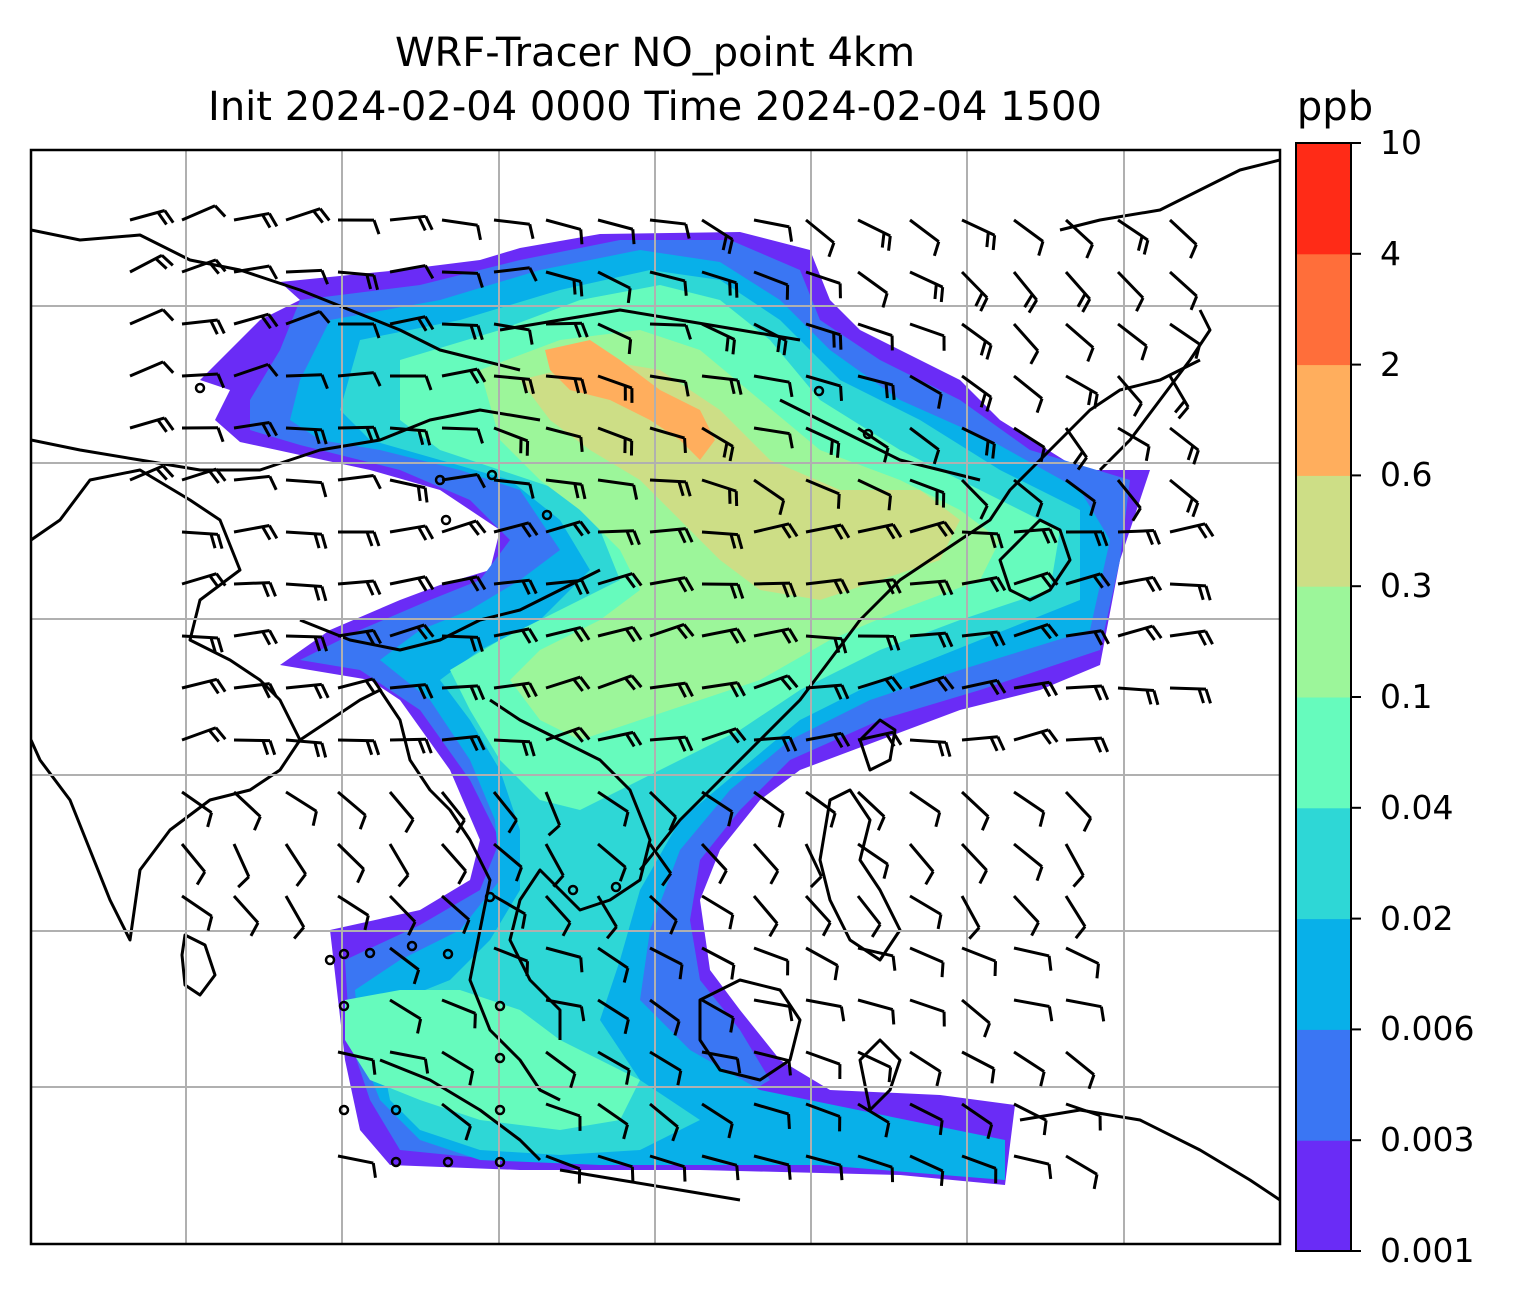  Describe the element at coordinates (460, 1110) in the screenshot. I see `coastline-sumatra` at that location.